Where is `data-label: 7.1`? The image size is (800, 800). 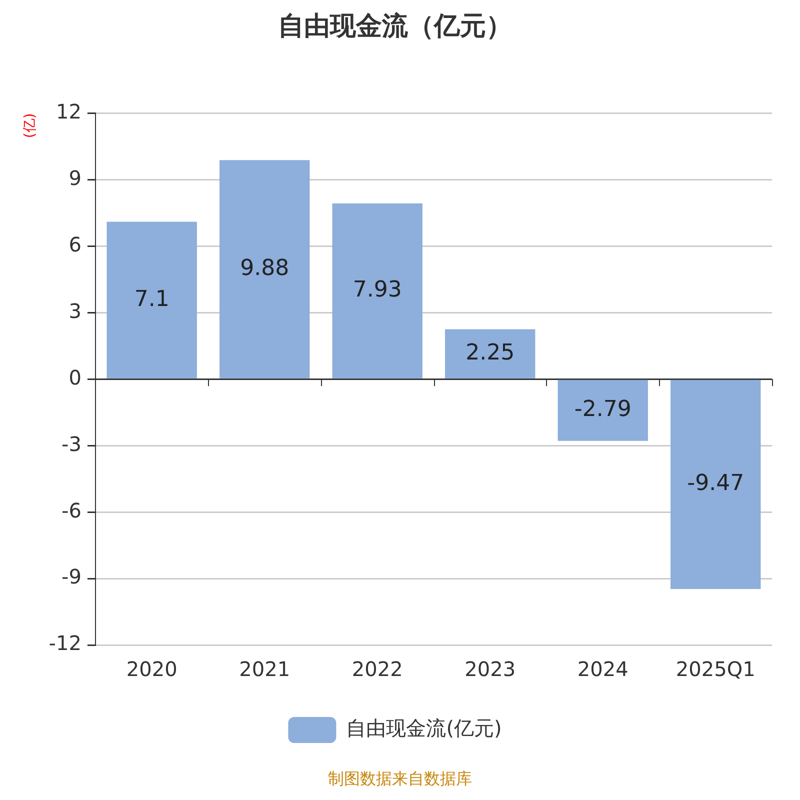 data-label: 7.1 is located at coordinates (152, 299).